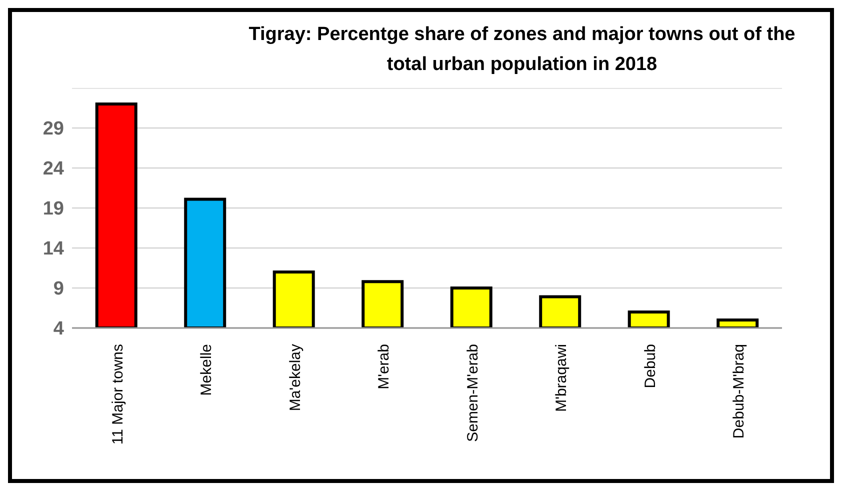 This screenshot has height=491, width=842. Describe the element at coordinates (58, 329) in the screenshot. I see `y-tick-label: 4` at that location.